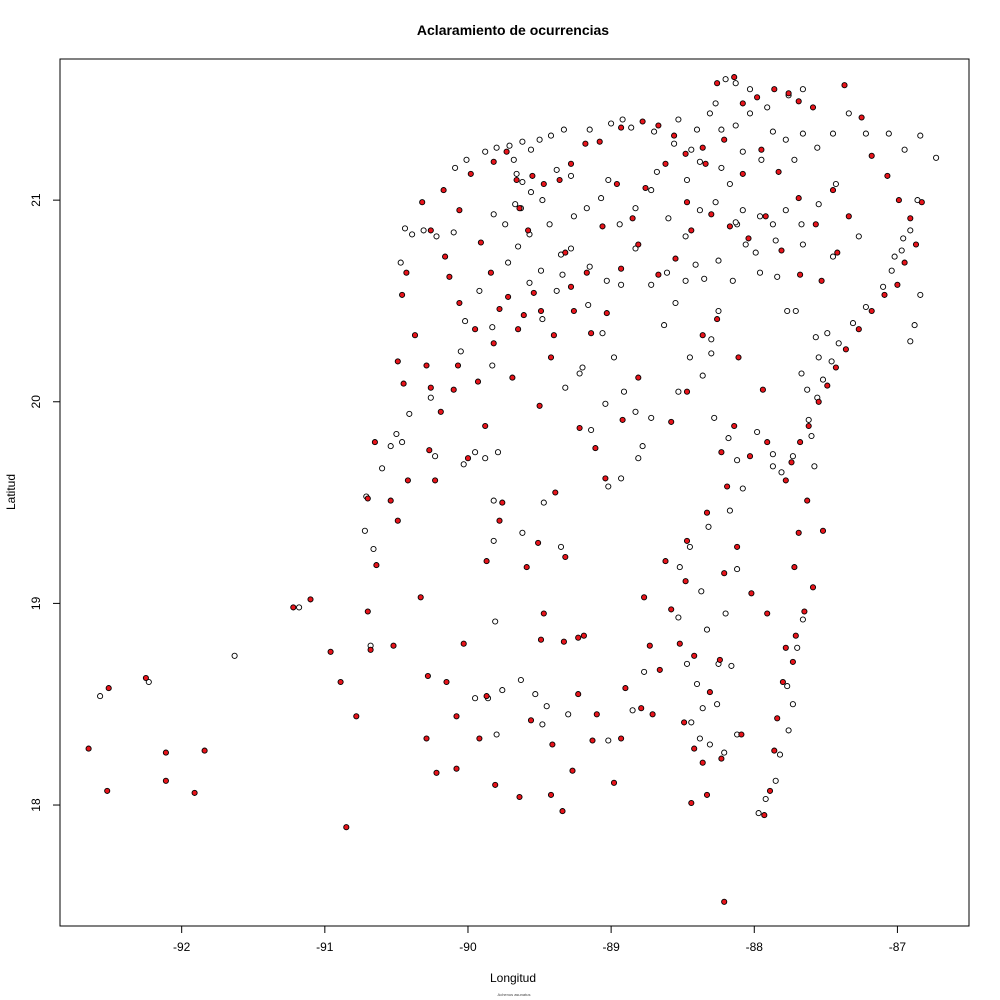 Image resolution: width=1000 pixels, height=1000 pixels. Describe the element at coordinates (513, 978) in the screenshot. I see `x-axis-label: Longitud` at that location.